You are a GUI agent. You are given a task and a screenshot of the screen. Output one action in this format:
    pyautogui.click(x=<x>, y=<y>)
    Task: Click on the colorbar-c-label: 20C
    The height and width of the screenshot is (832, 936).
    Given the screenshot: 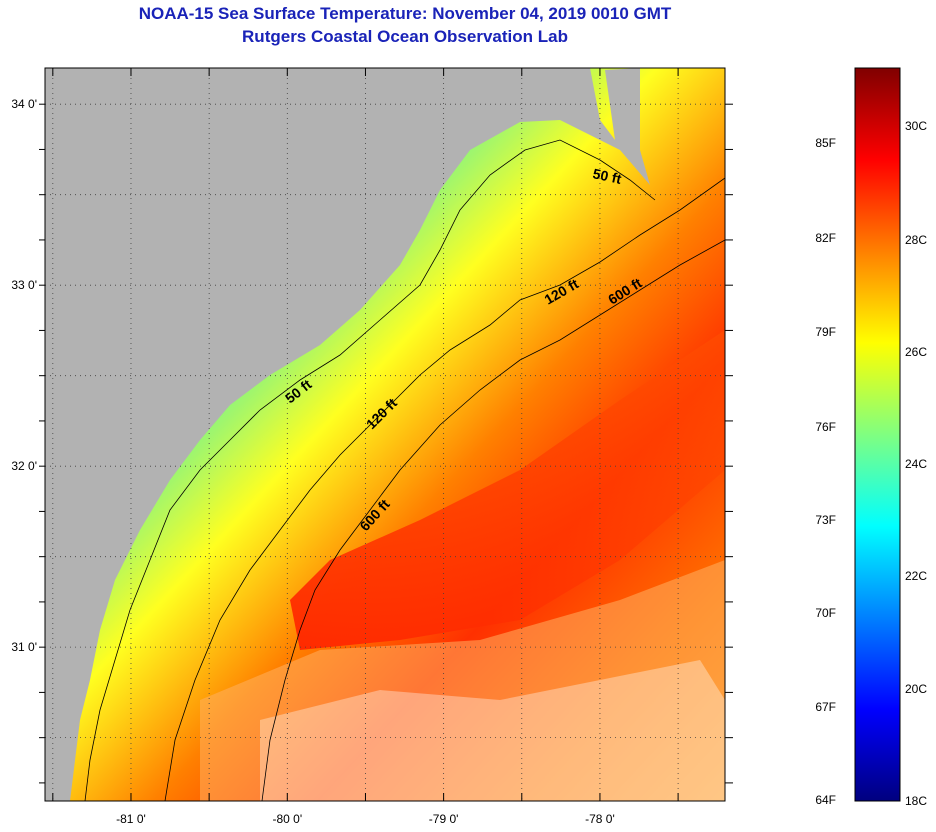 What is the action you would take?
    pyautogui.click(x=916, y=689)
    